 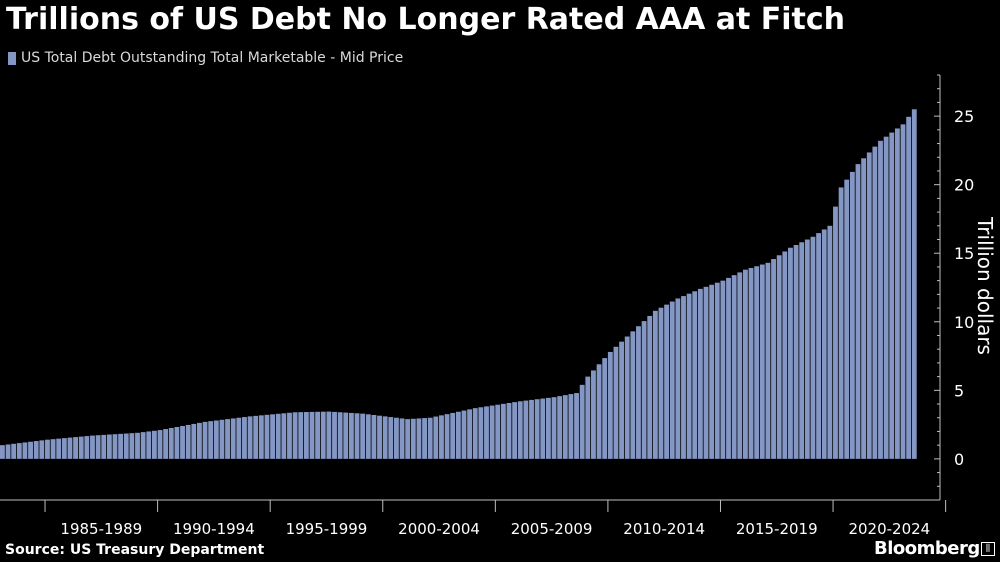 I want to click on x-tick-label: 2010-2014, so click(x=664, y=529).